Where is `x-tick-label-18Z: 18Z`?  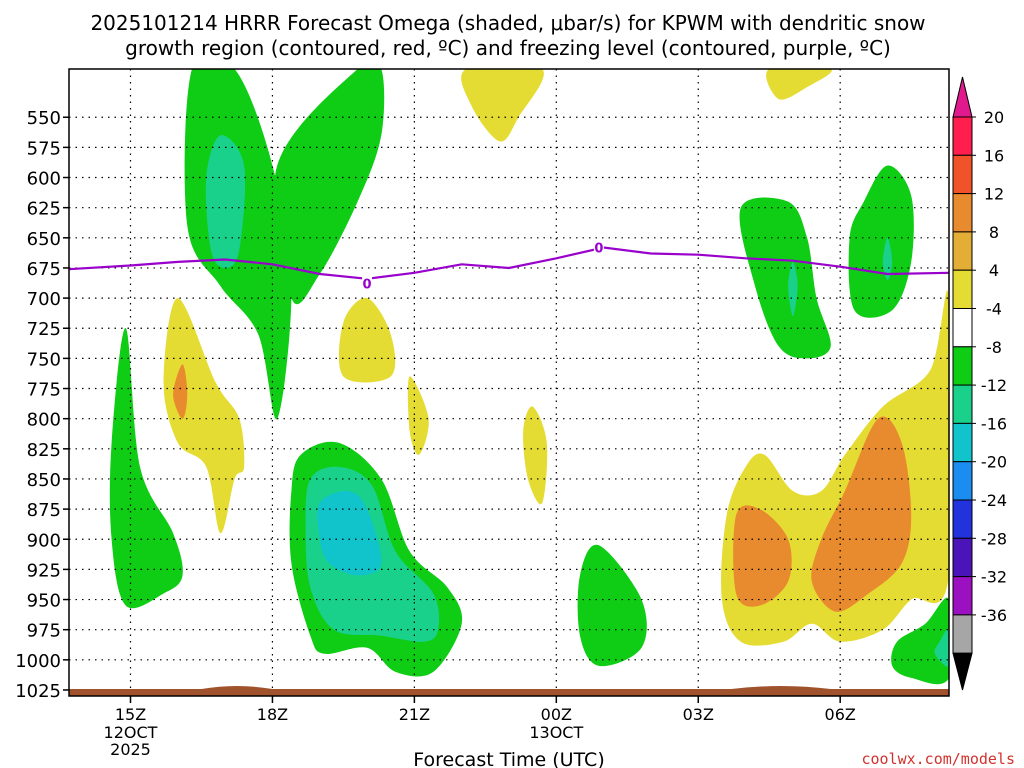 x-tick-label-18Z: 18Z is located at coordinates (272, 714).